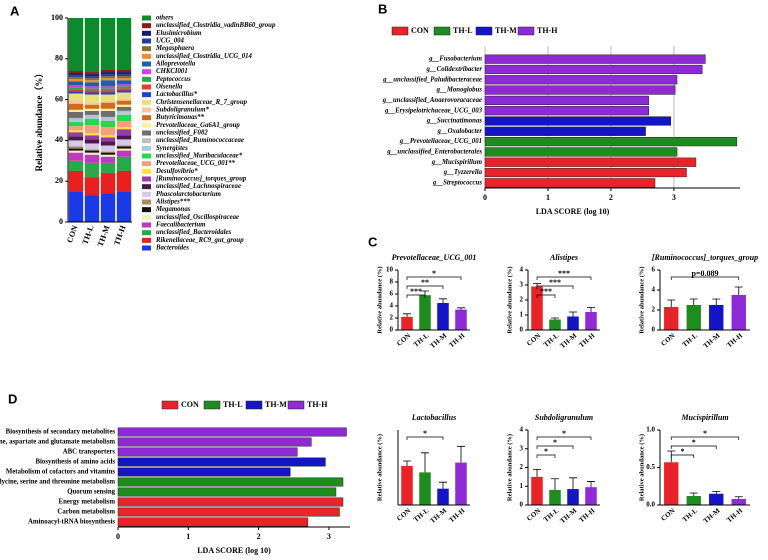 Image resolution: width=768 pixels, height=560 pixels. Describe the element at coordinates (668, 515) in the screenshot. I see `x-tick-label: CON` at that location.